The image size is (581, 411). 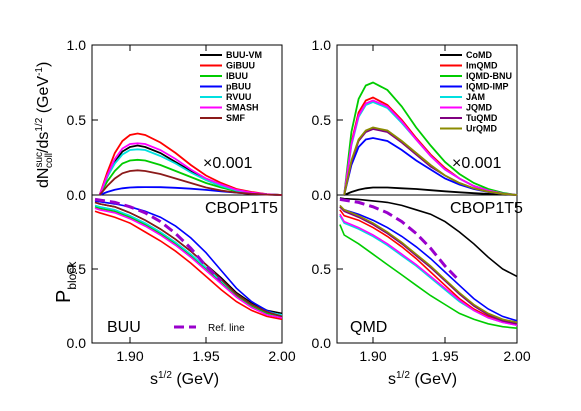 I want to click on qmd-legend-label: JAM, so click(x=475, y=97).